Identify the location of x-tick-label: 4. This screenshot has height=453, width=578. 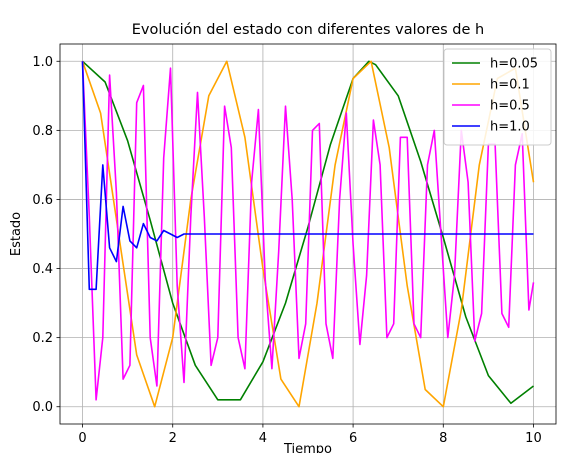
(263, 438).